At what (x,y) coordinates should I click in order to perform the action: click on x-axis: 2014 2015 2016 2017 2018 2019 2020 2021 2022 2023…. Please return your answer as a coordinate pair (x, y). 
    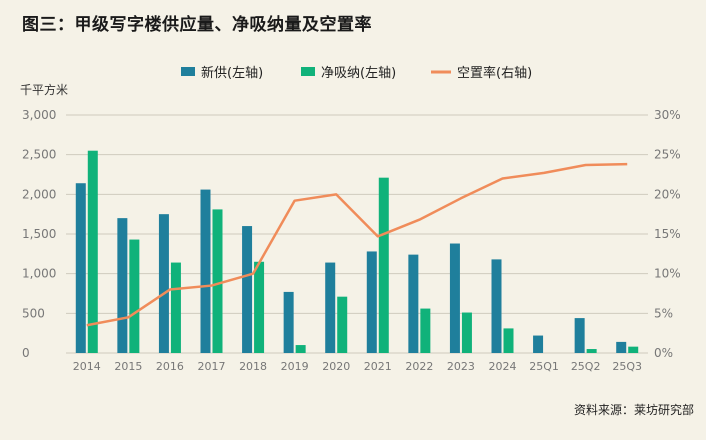
    Looking at the image, I should click on (357, 366).